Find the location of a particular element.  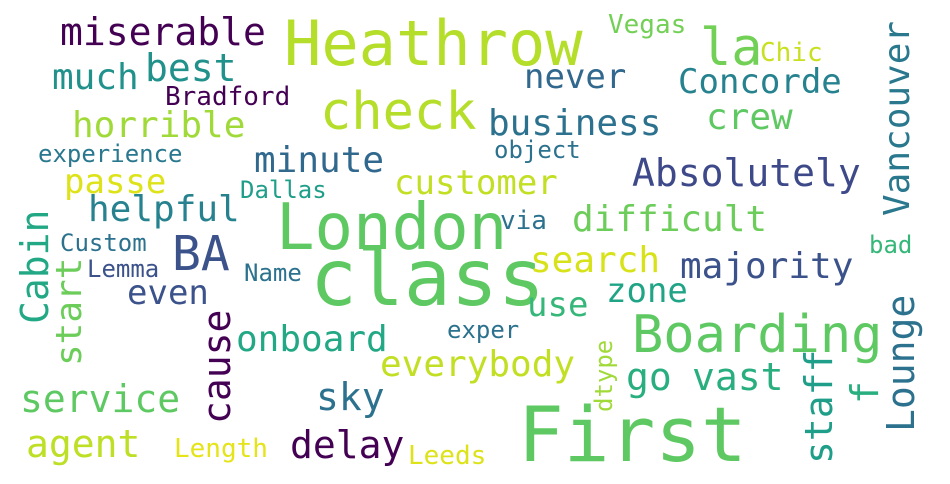

word-name: Name is located at coordinates (273, 273).